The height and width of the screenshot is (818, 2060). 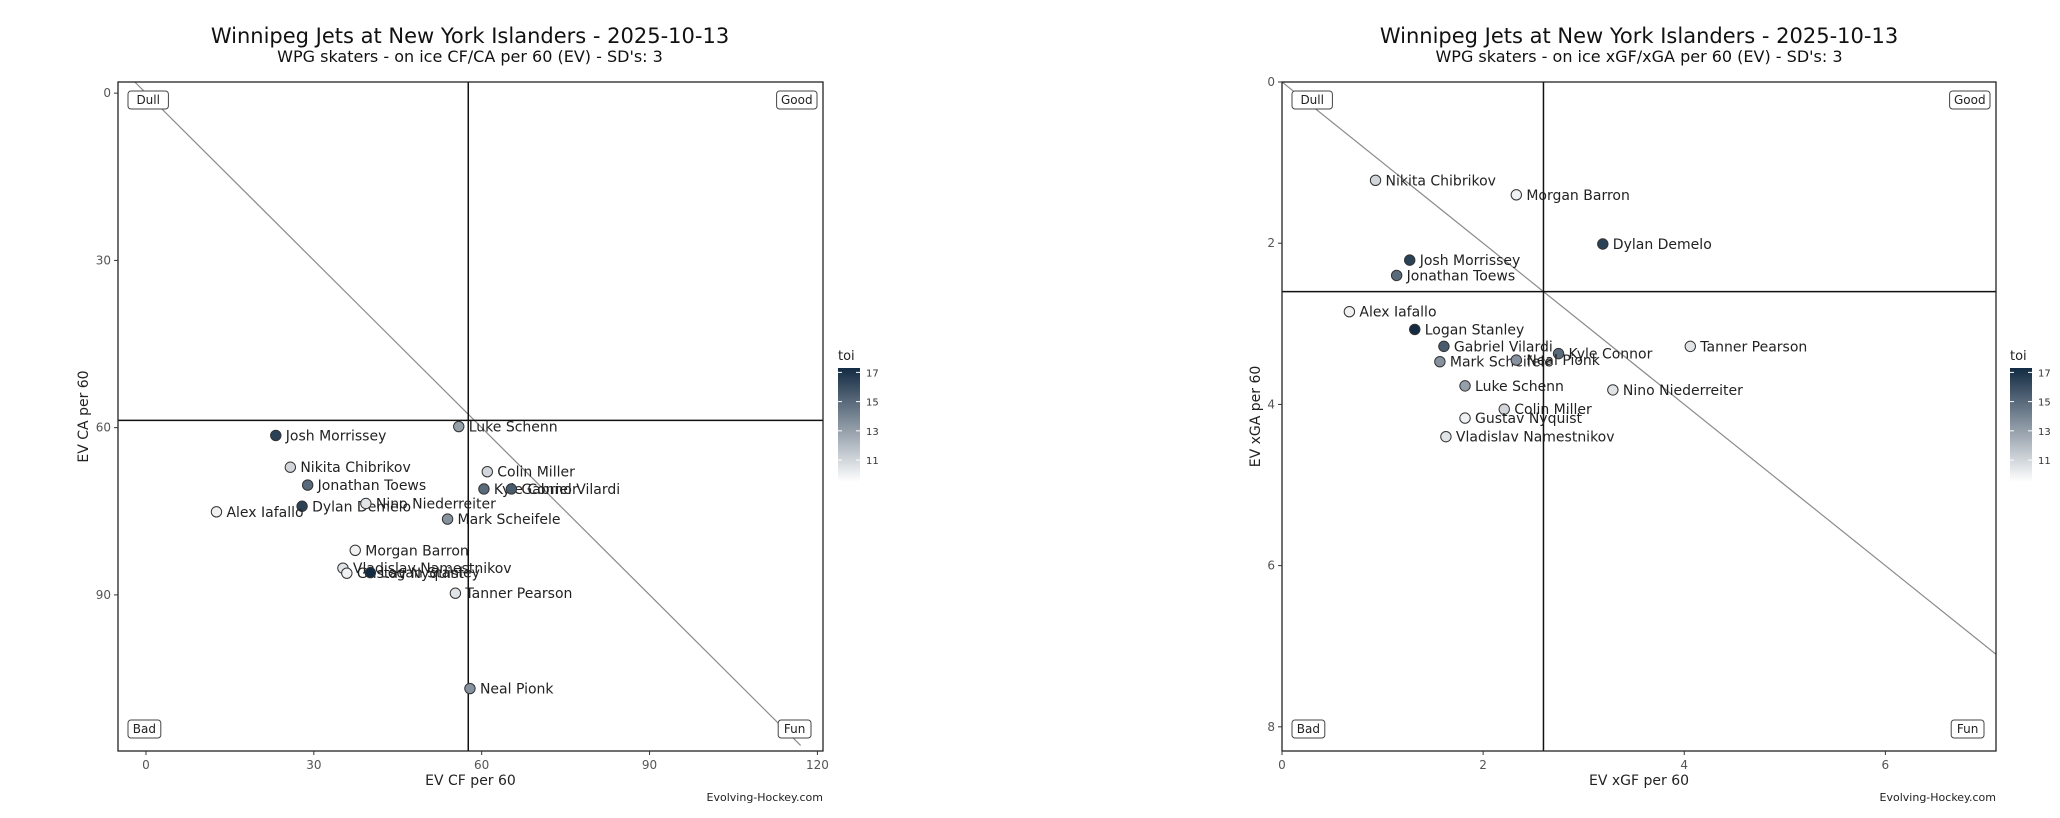 I want to click on quadrant-label-fun: Fun, so click(x=1967, y=729).